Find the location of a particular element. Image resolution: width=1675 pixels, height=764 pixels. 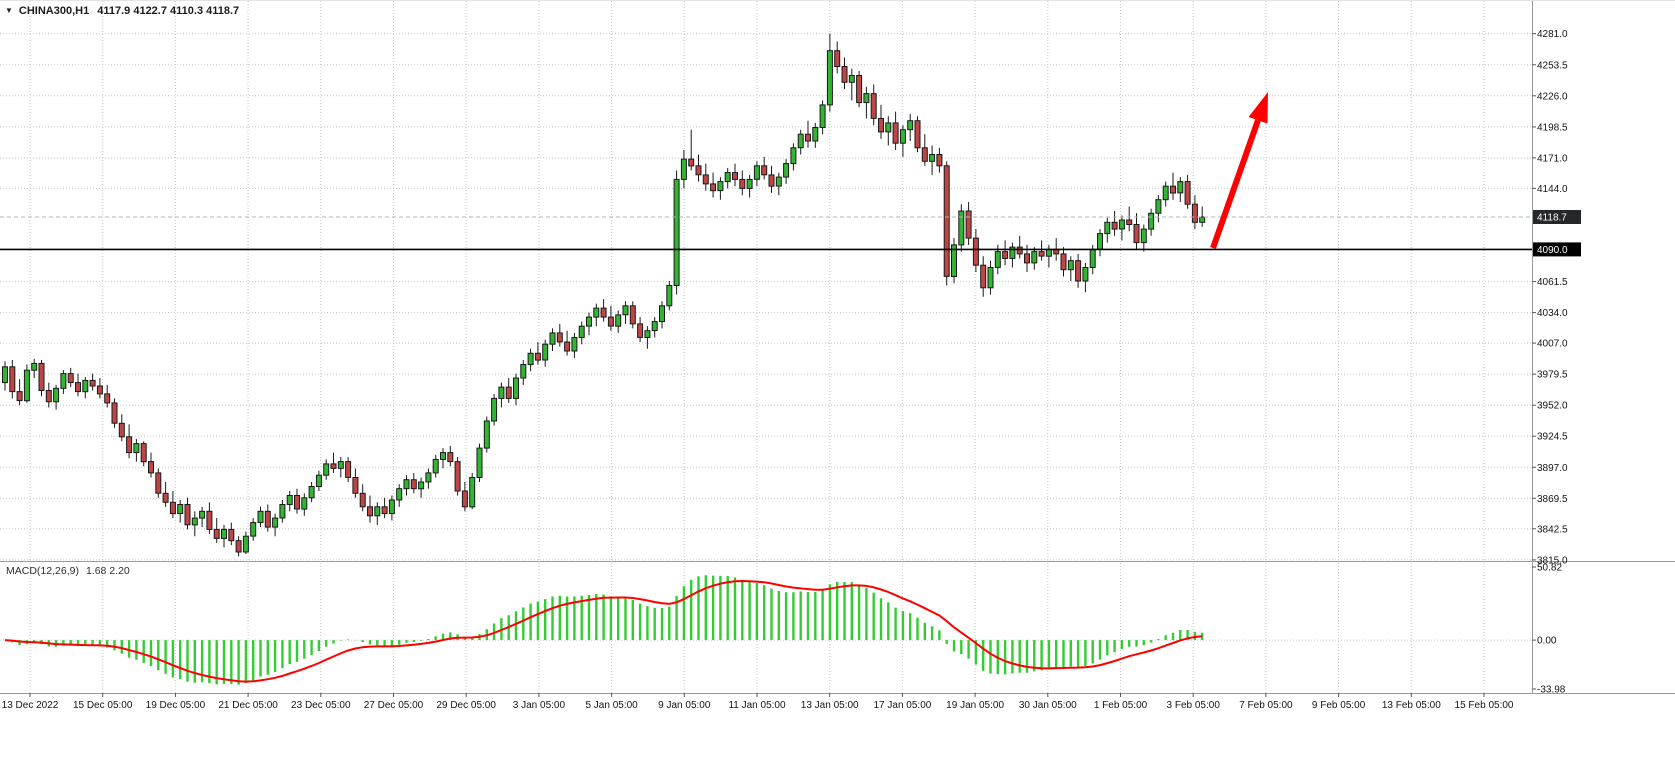

time-tick-label: 1 Feb 05:00 is located at coordinates (1121, 705).